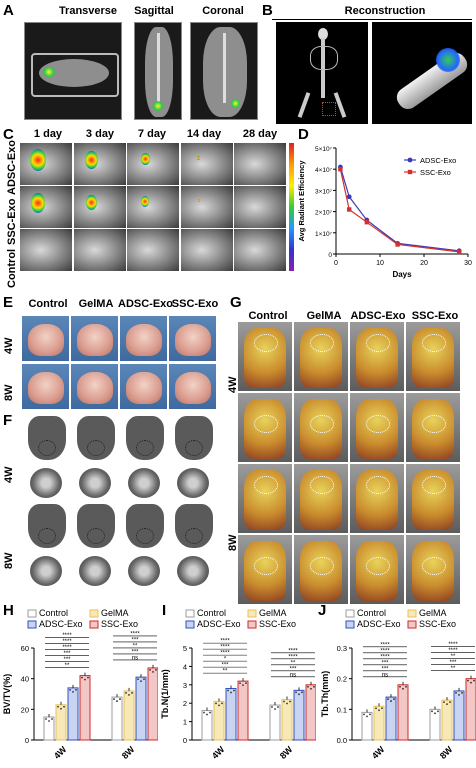 The height and width of the screenshot is (768, 476). What do you see at coordinates (48, 304) in the screenshot?
I see `header-e-control: Control` at bounding box center [48, 304].